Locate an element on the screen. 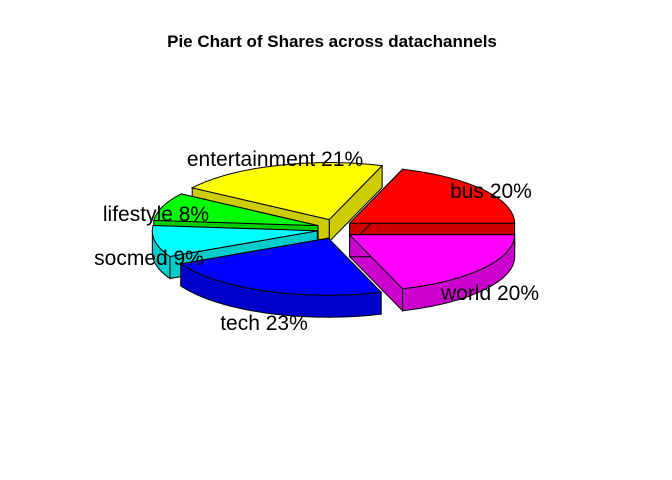 This screenshot has width=672, height=480. pie-slice-world is located at coordinates (432, 273).